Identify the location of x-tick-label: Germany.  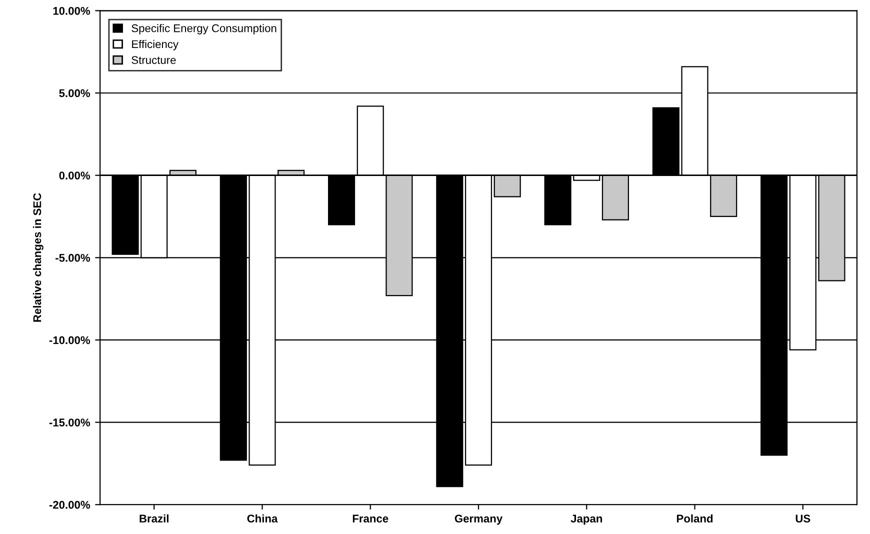
(478, 519).